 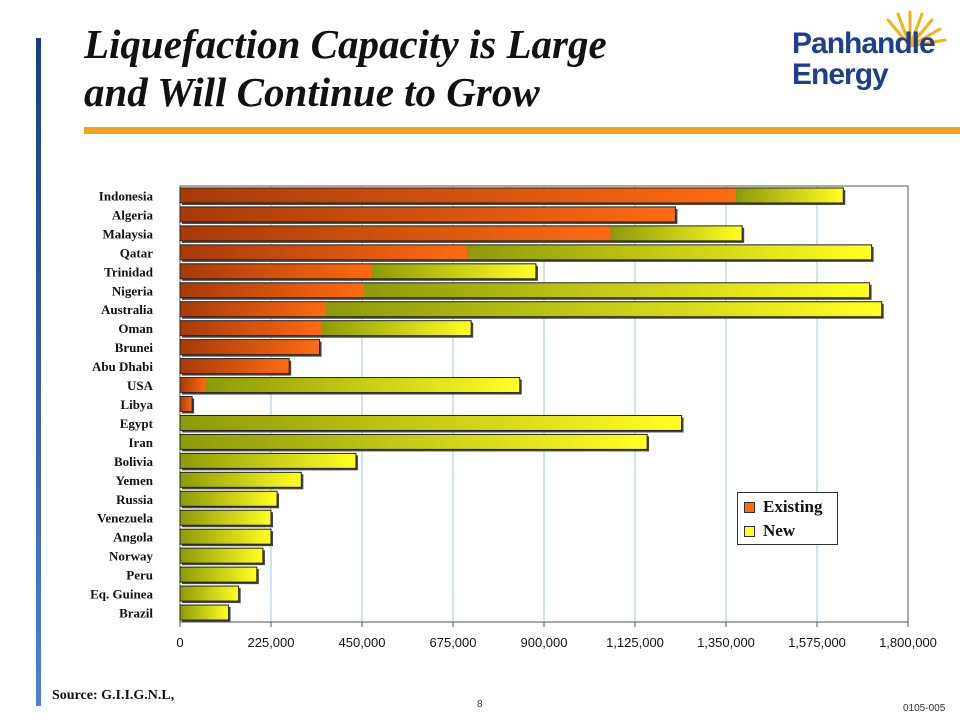 What do you see at coordinates (726, 642) in the screenshot?
I see `x-tick-label: 1,350,000` at bounding box center [726, 642].